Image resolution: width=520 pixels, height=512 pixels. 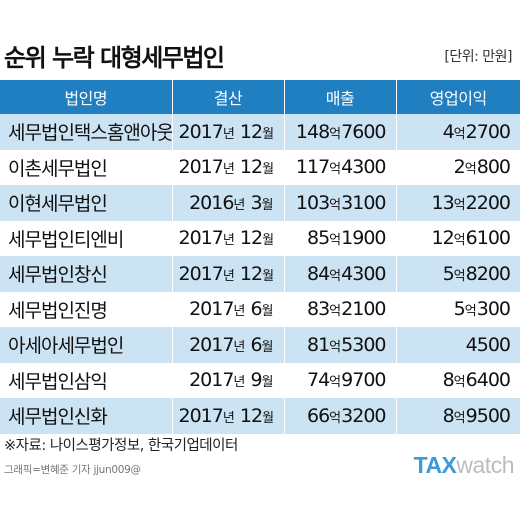 I want to click on profit-cell: 12억6100, so click(x=457, y=238).